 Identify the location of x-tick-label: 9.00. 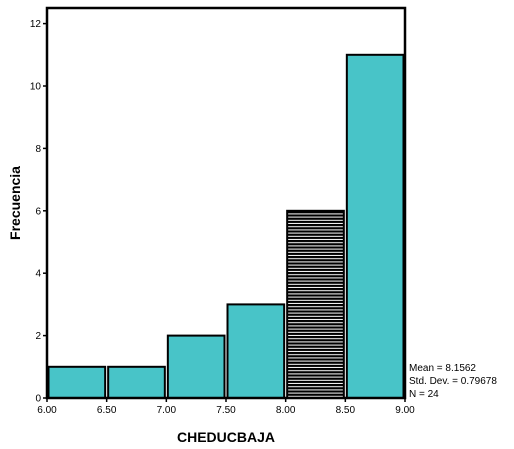
(405, 410).